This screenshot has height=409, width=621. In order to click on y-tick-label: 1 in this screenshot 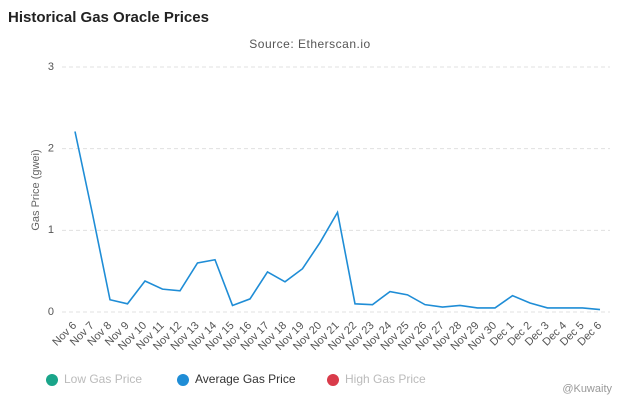, I will do `click(51, 230)`.